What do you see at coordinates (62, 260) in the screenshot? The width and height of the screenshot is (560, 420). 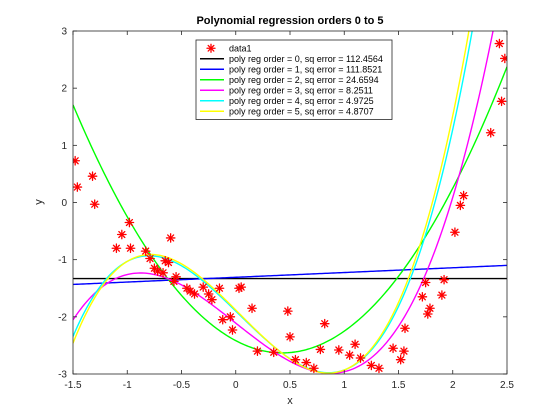 I see `y-tick-label: -1` at bounding box center [62, 260].